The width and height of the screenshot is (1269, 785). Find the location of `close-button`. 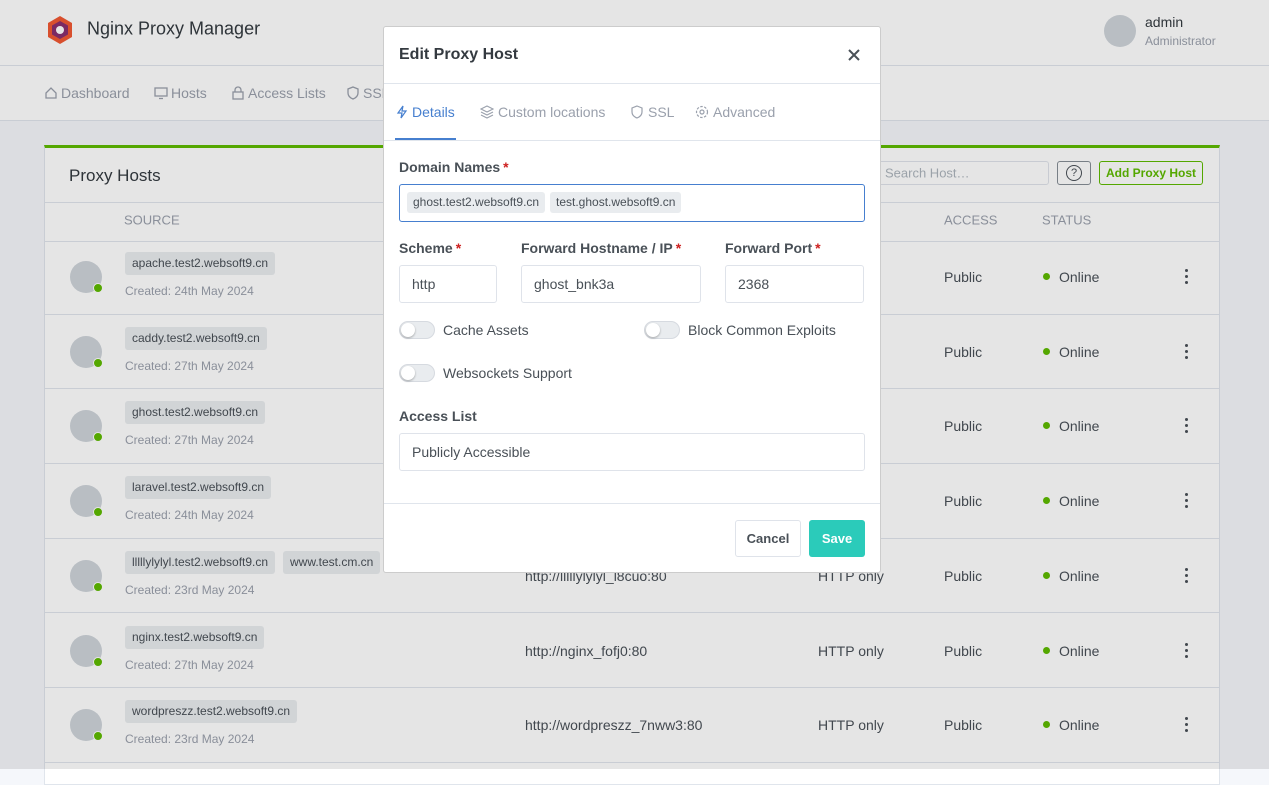

close-button is located at coordinates (854, 55).